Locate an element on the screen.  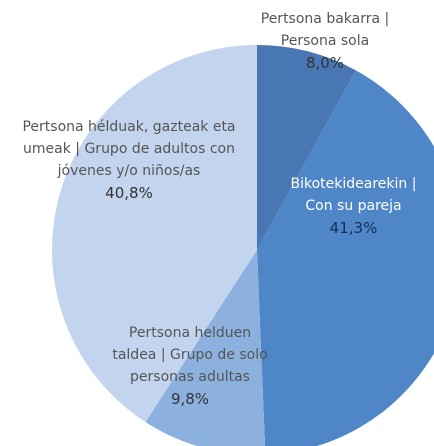
category-label: Pertsona bakarra | Persona sola is located at coordinates (325, 30).